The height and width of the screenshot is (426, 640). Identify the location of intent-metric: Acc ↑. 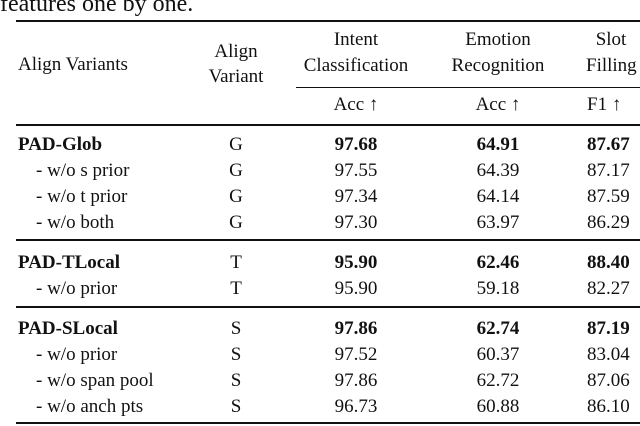
(356, 104).